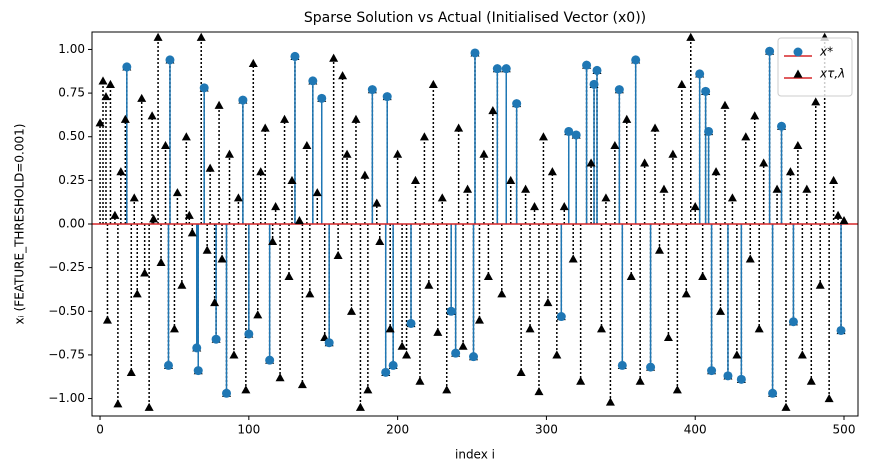 This screenshot has width=869, height=471. I want to click on y-tick-label: 0.25, so click(71, 180).